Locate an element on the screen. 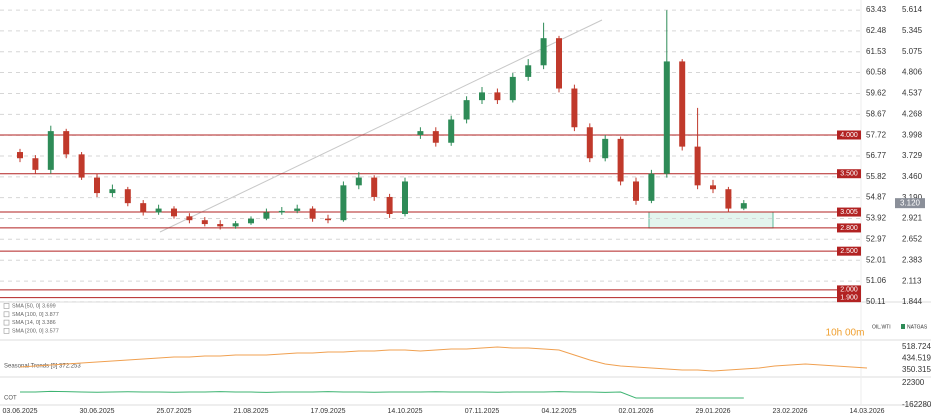 Image resolution: width=931 pixels, height=418 pixels. level-label: 2.800 is located at coordinates (849, 228).